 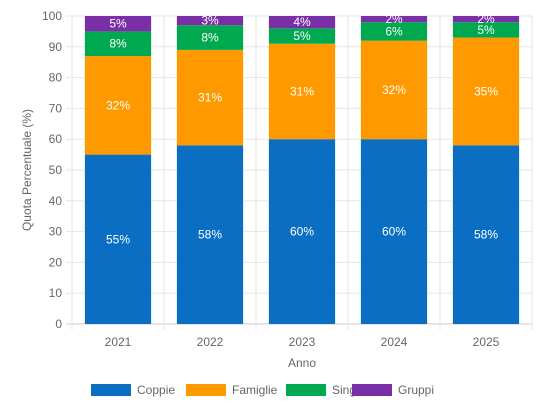 What do you see at coordinates (210, 342) in the screenshot?
I see `x-tick-label: 2022` at bounding box center [210, 342].